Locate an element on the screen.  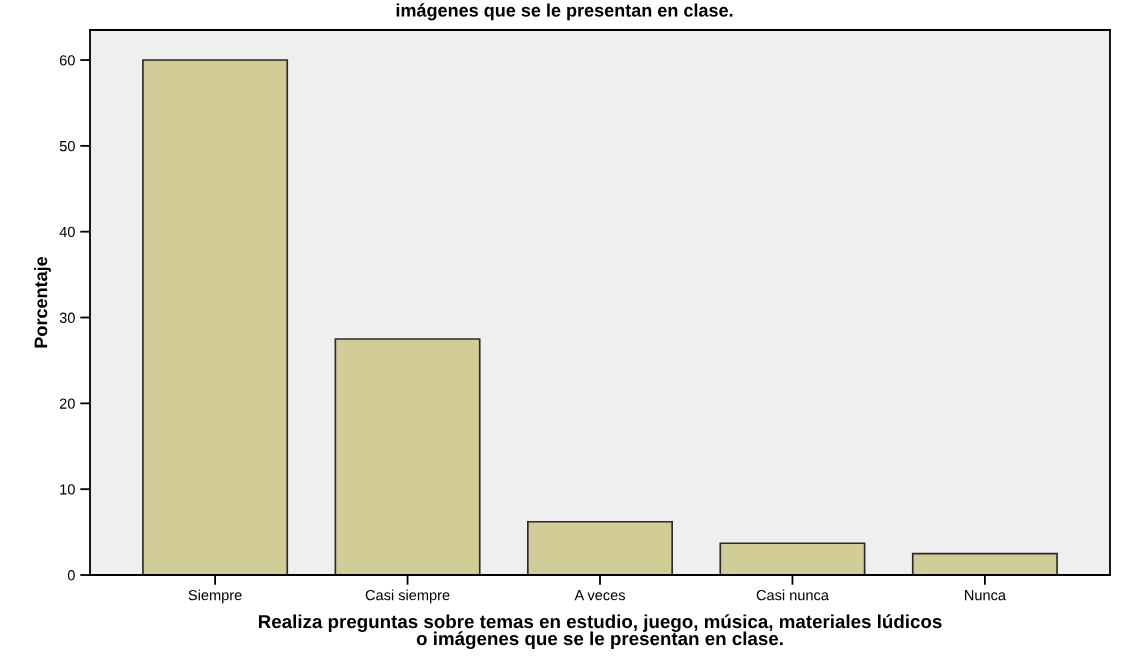
y-tick-label: 40 is located at coordinates (67, 232).